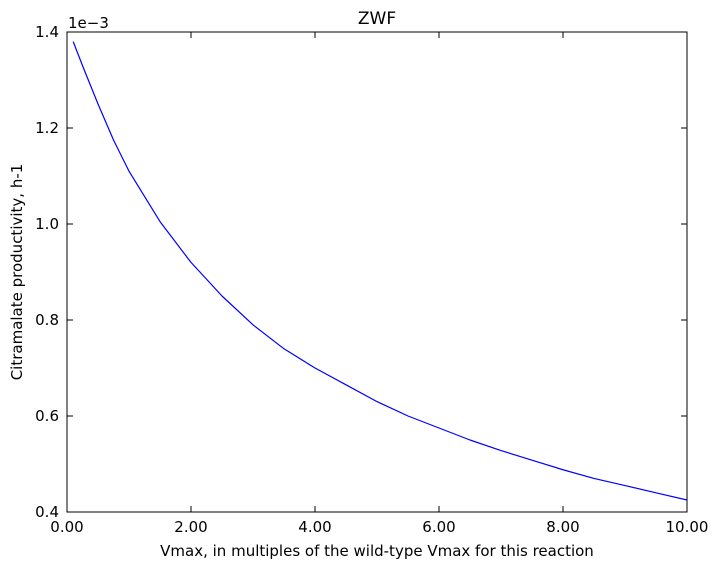 This screenshot has height=570, width=720. Describe the element at coordinates (190, 527) in the screenshot. I see `x-tick-label: 2.00` at that location.